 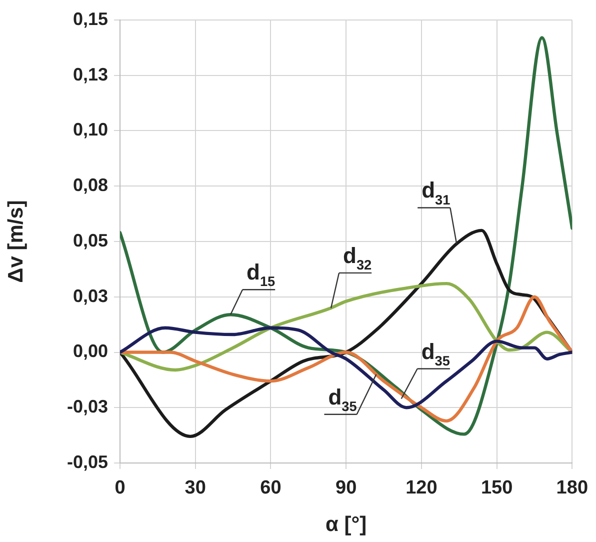 What do you see at coordinates (422, 488) in the screenshot?
I see `x-tick-label: 120` at bounding box center [422, 488].